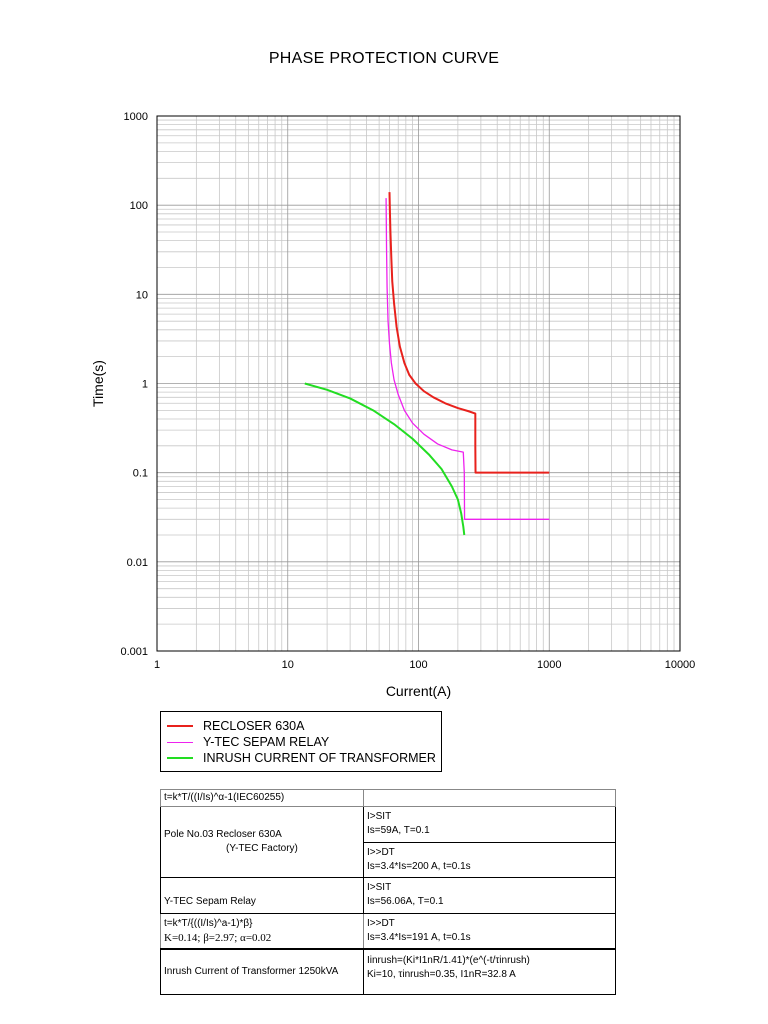 The height and width of the screenshot is (1024, 768). What do you see at coordinates (384, 58) in the screenshot?
I see `chart-title: PHASE PROTECTION CURVE` at bounding box center [384, 58].